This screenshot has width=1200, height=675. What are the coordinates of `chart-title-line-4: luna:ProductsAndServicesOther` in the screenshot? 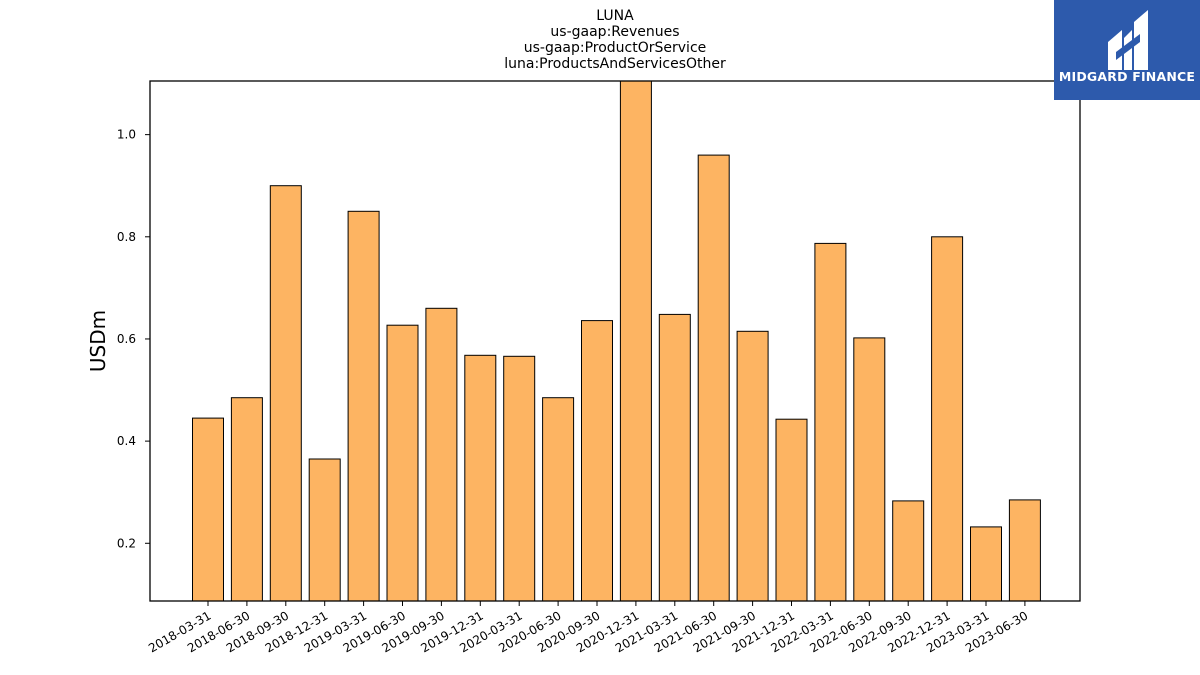 It's located at (615, 64).